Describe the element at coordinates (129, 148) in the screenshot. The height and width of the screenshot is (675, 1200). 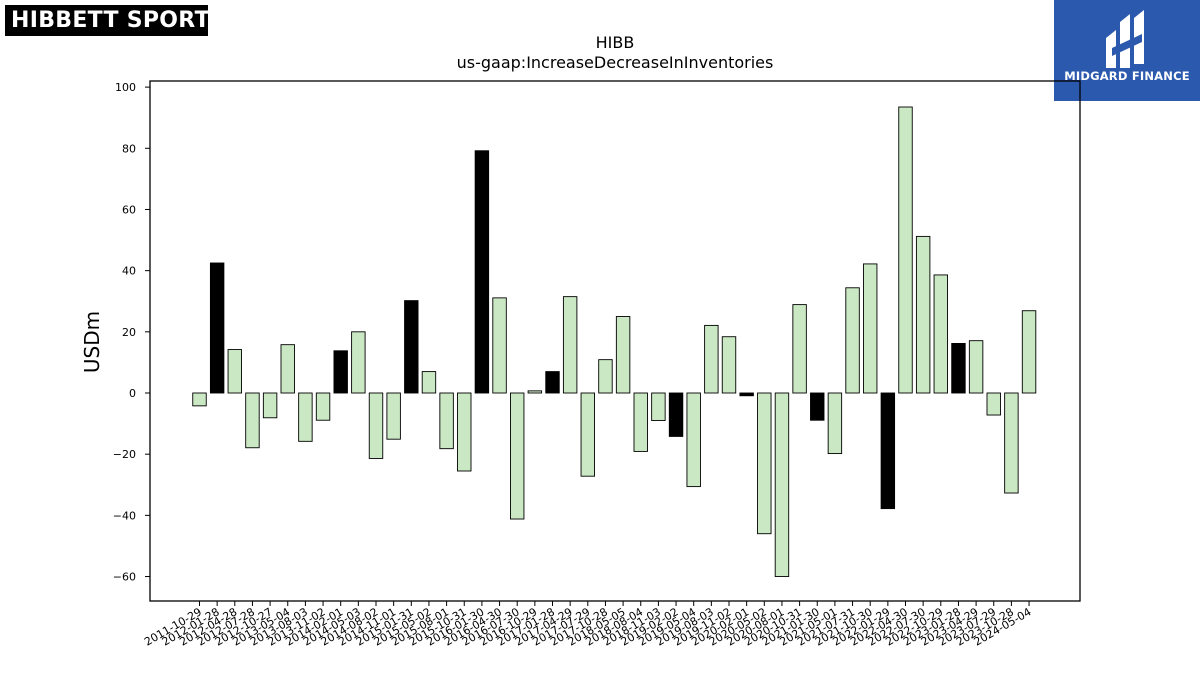
I see `y-tick-label: 80` at that location.